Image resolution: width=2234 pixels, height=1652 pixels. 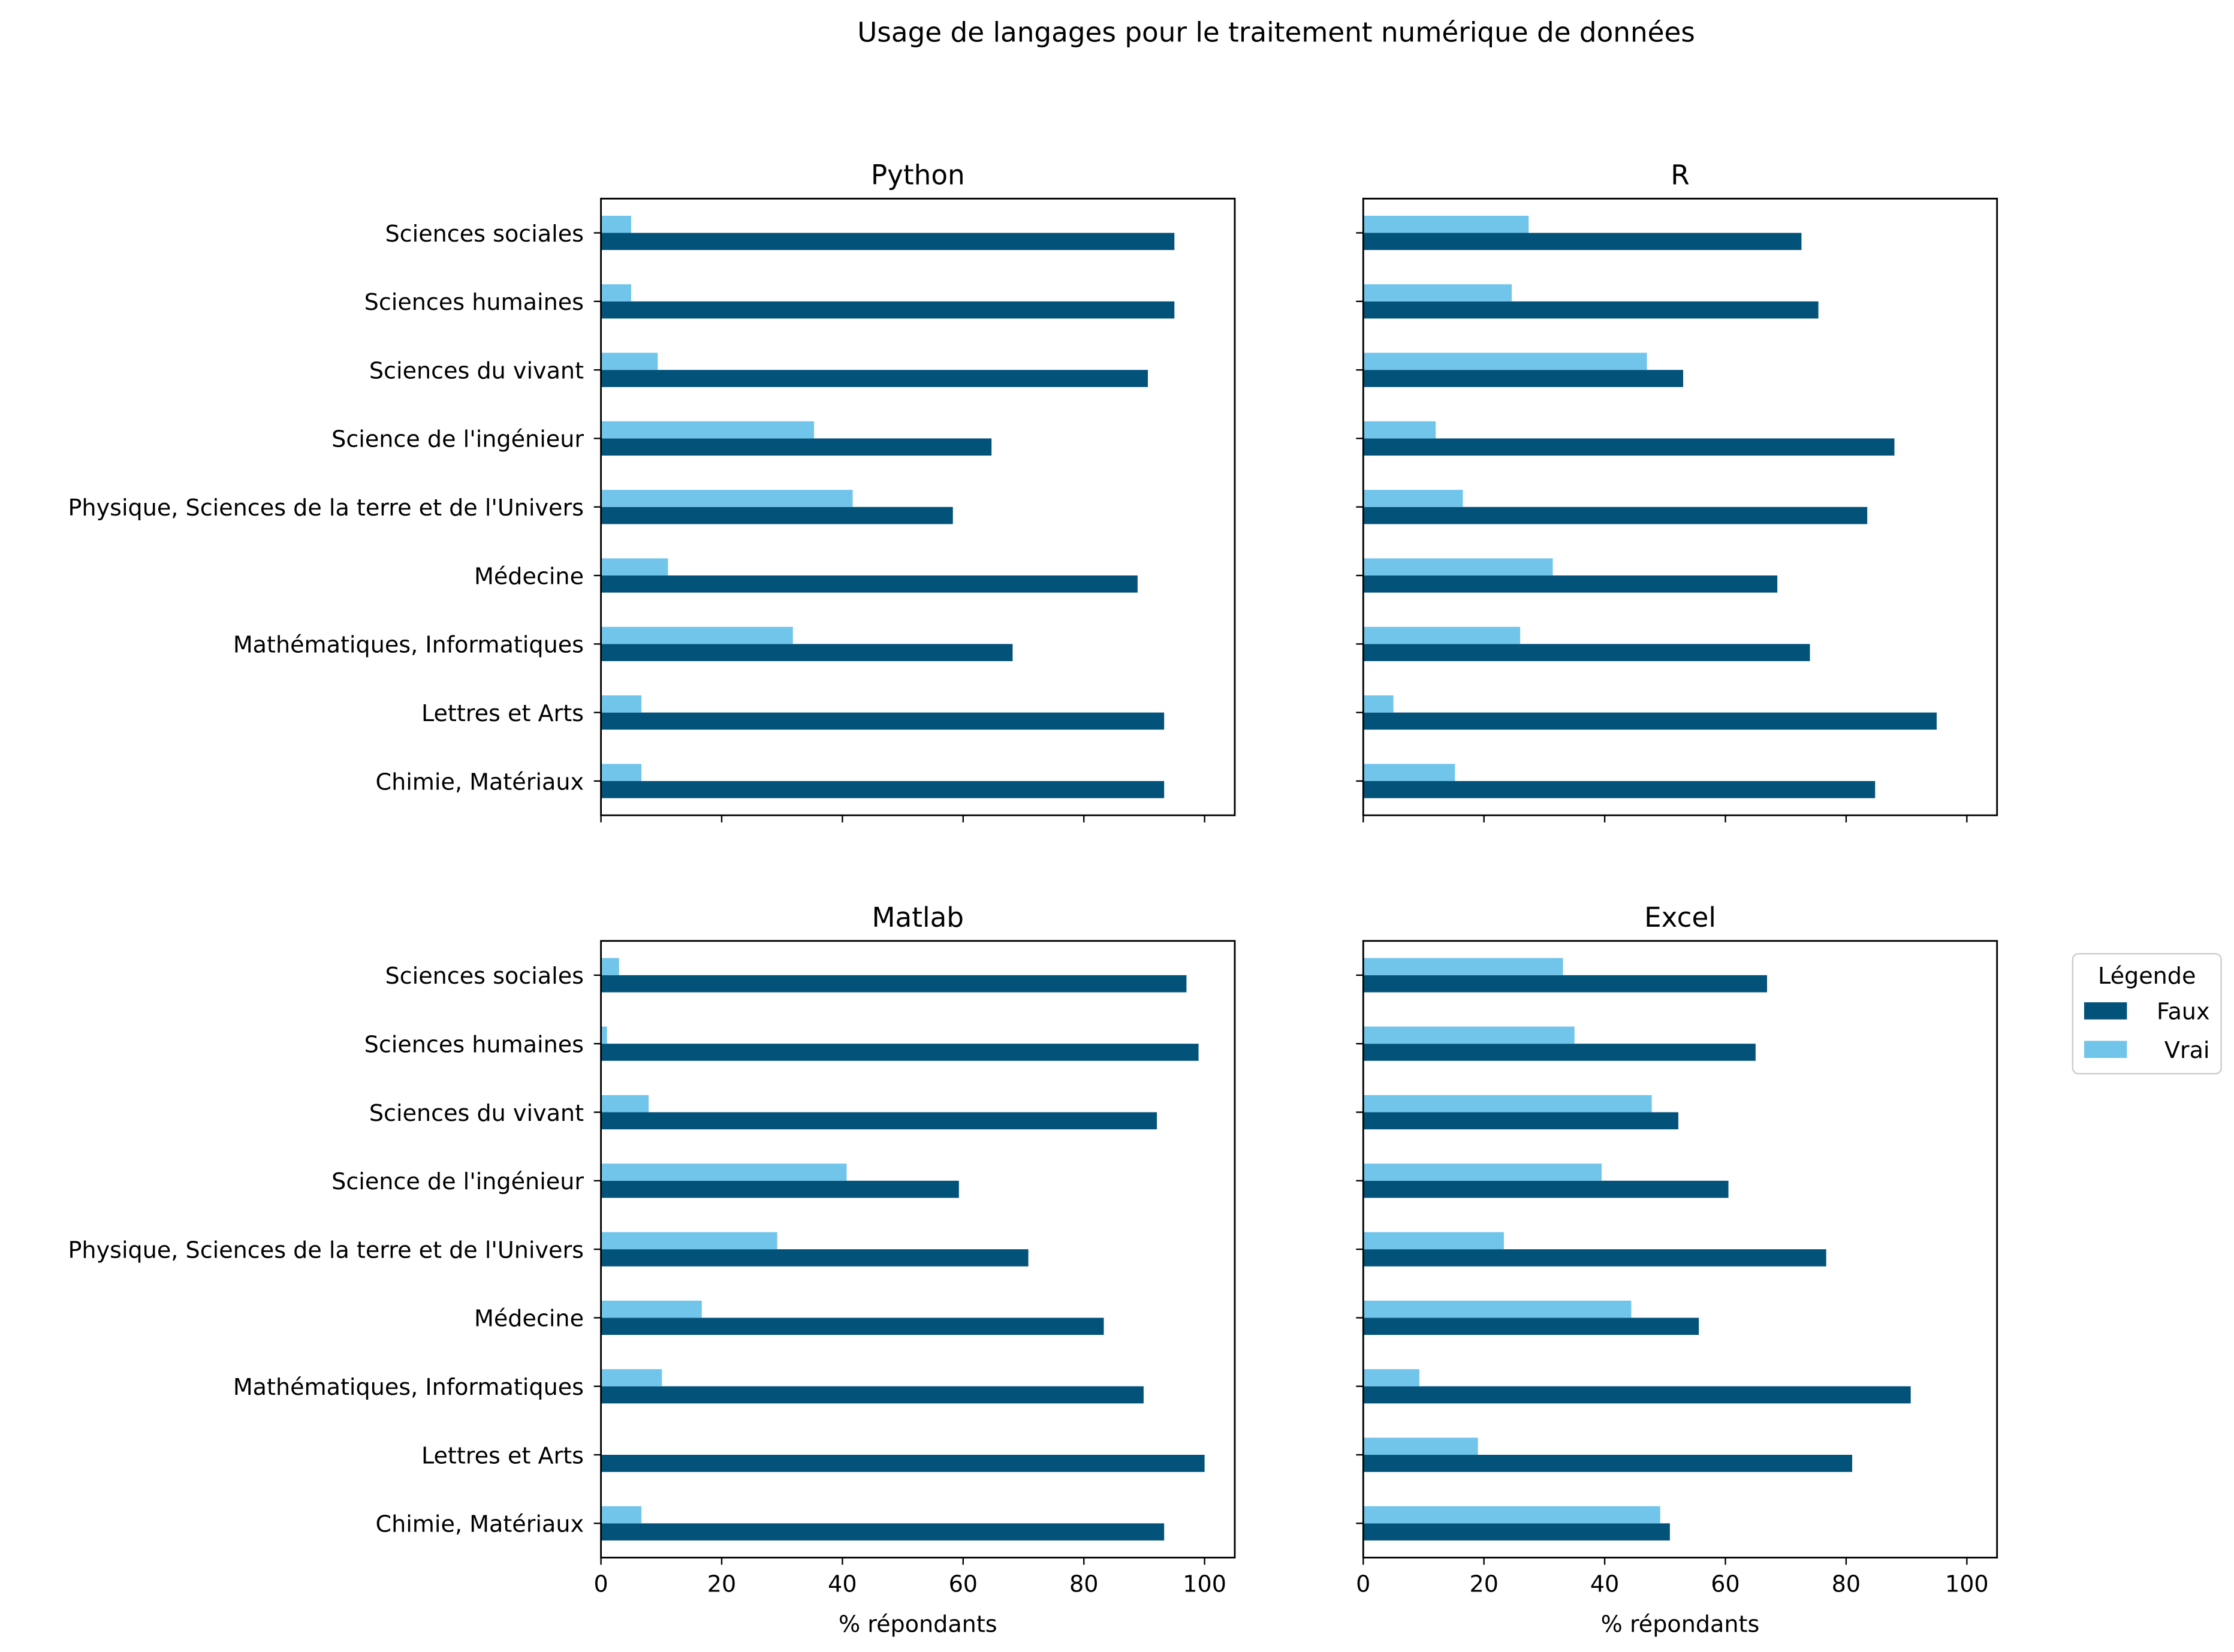 I want to click on x-tick-label-excel-40: 40, so click(x=1604, y=1584).